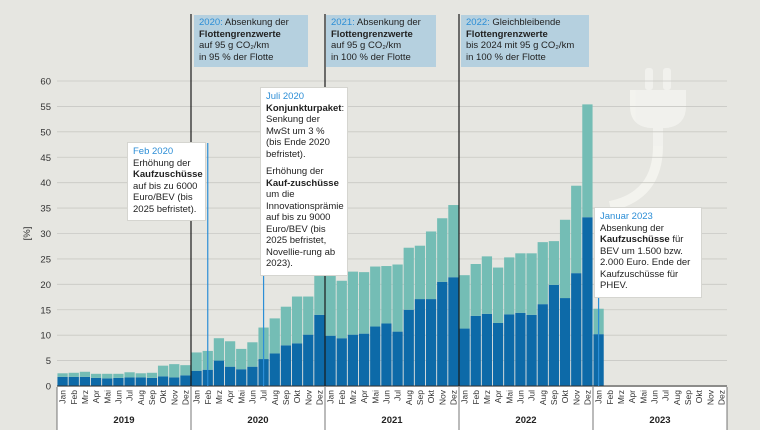 The height and width of the screenshot is (430, 760). Describe the element at coordinates (525, 420) in the screenshot. I see `year-label: 2022` at that location.